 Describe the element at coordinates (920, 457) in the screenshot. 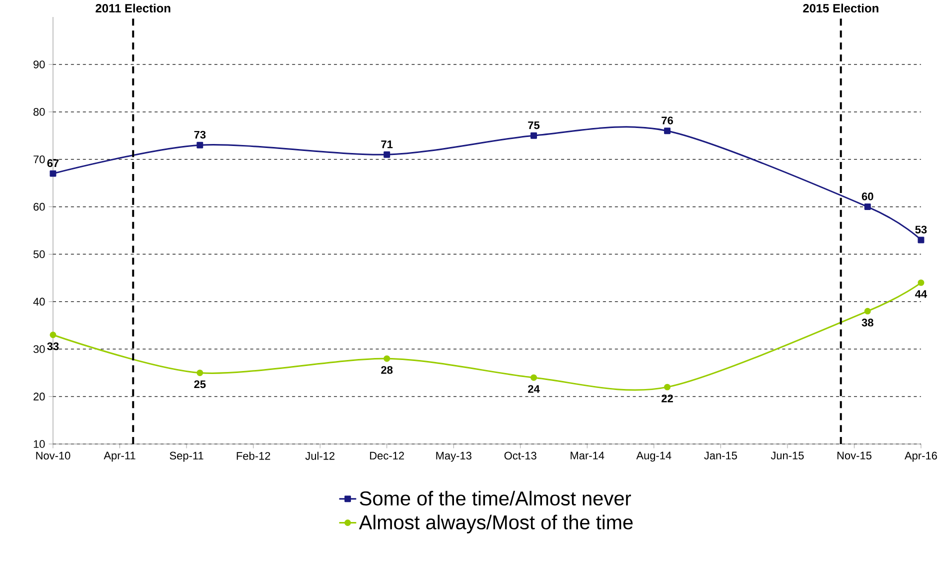

I see `x-tick-label: Apr-16` at that location.